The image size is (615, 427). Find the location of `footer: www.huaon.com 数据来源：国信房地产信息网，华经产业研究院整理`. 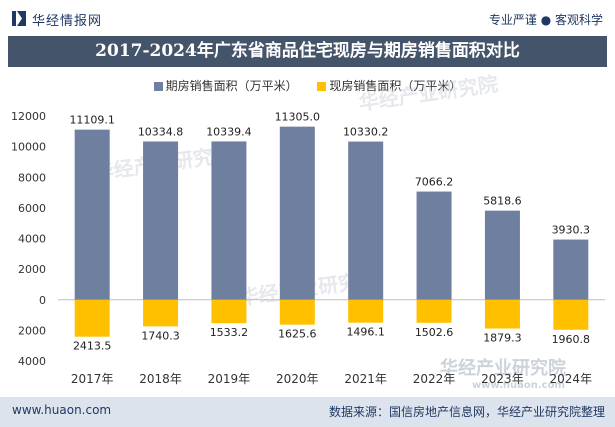

footer: www.huaon.com 数据来源：国信房地产信息网，华经产业研究院整理 is located at coordinates (307, 412).